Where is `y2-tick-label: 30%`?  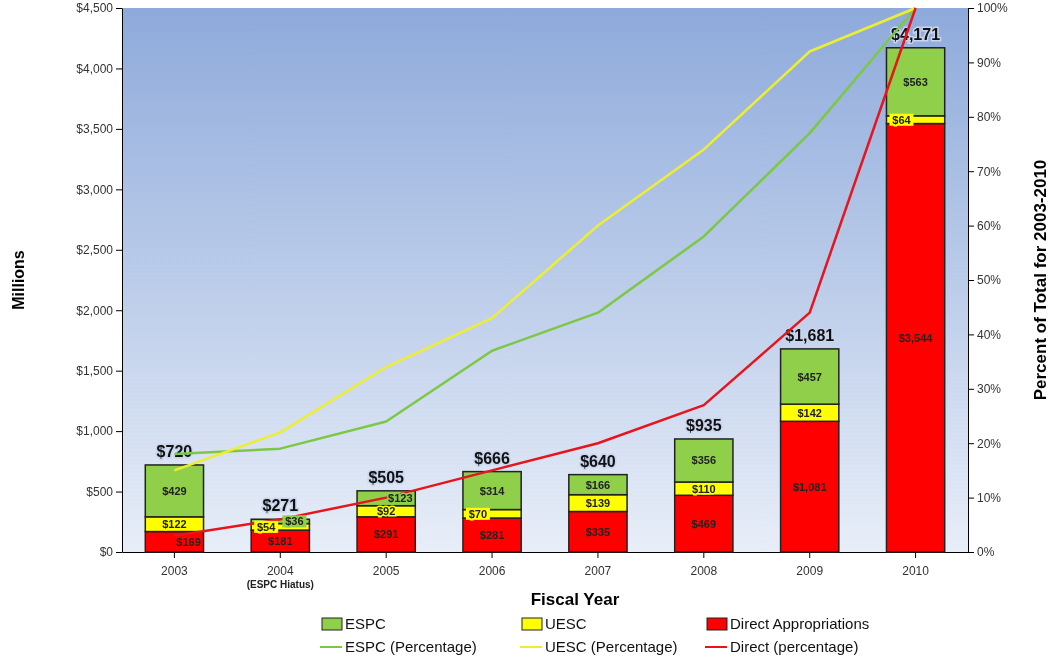
y2-tick-label: 30% is located at coordinates (989, 389).